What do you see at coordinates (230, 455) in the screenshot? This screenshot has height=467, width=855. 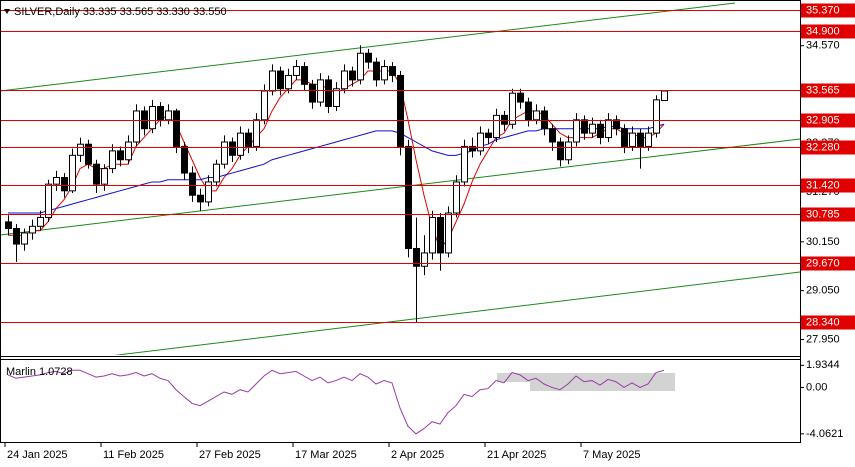 I see `x-tick-label: 27 Feb 2025` at bounding box center [230, 455].